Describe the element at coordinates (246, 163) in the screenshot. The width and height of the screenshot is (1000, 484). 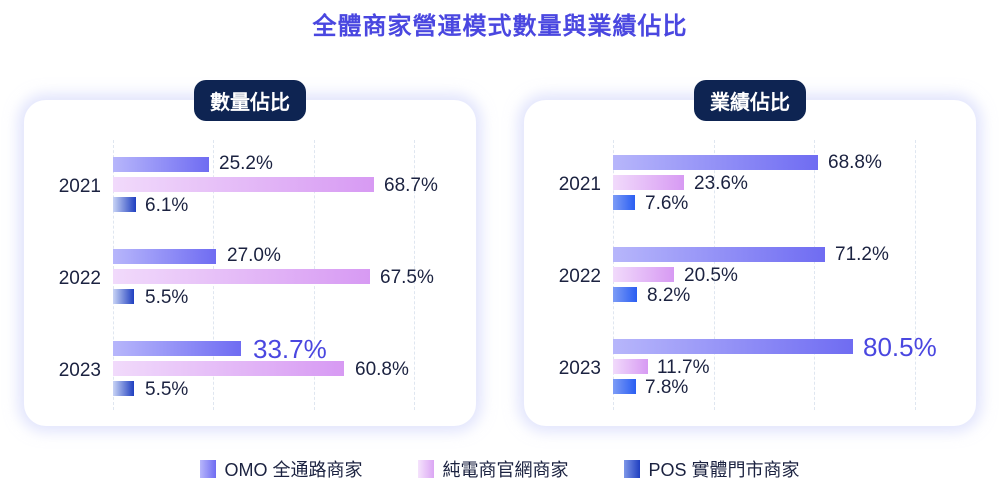
I see `value-label: 25.2%` at that location.